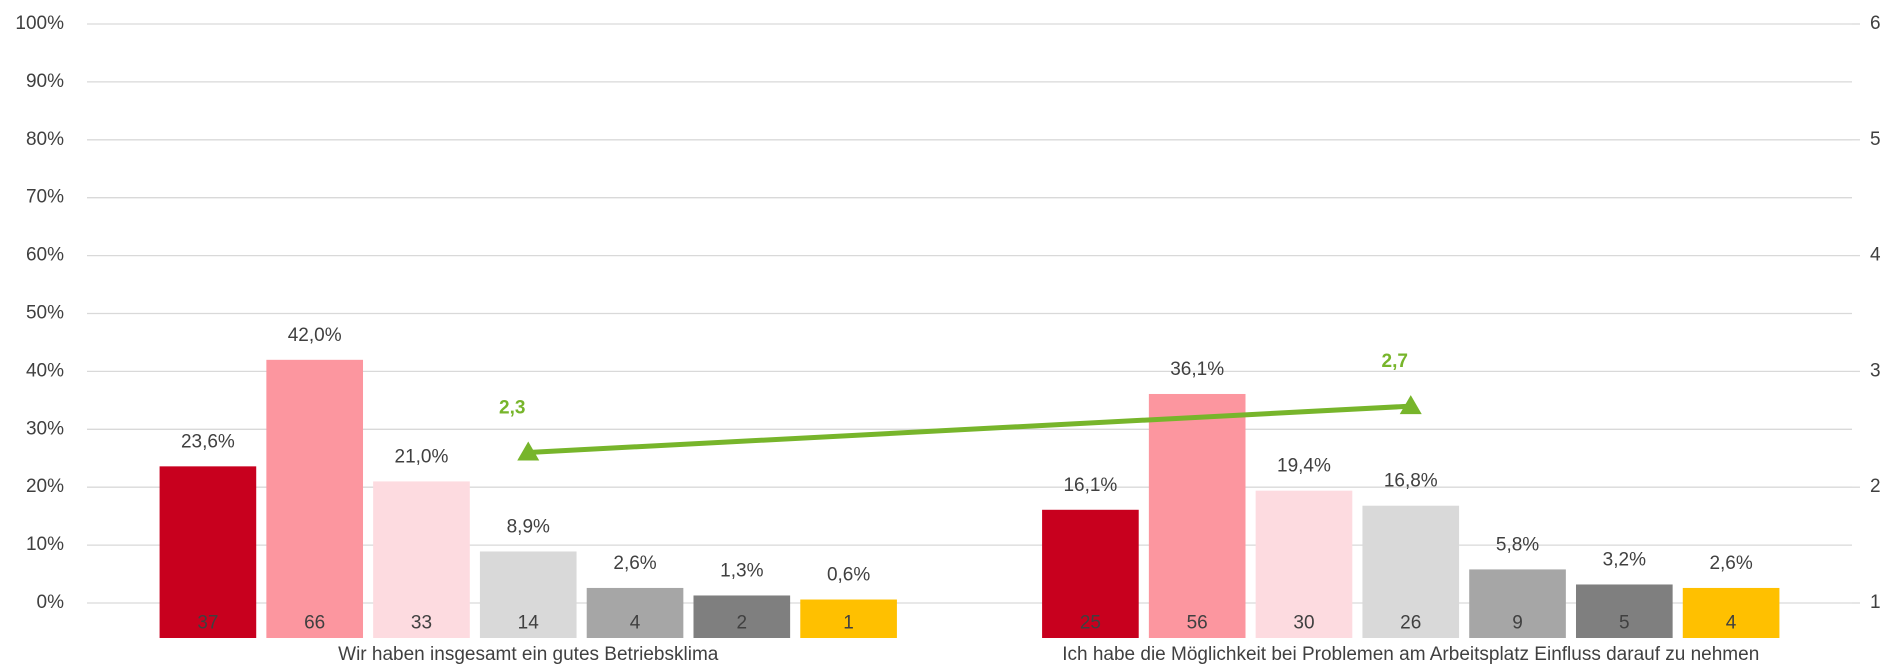 The width and height of the screenshot is (1892, 670). I want to click on line-value-label: 2,3, so click(512, 407).